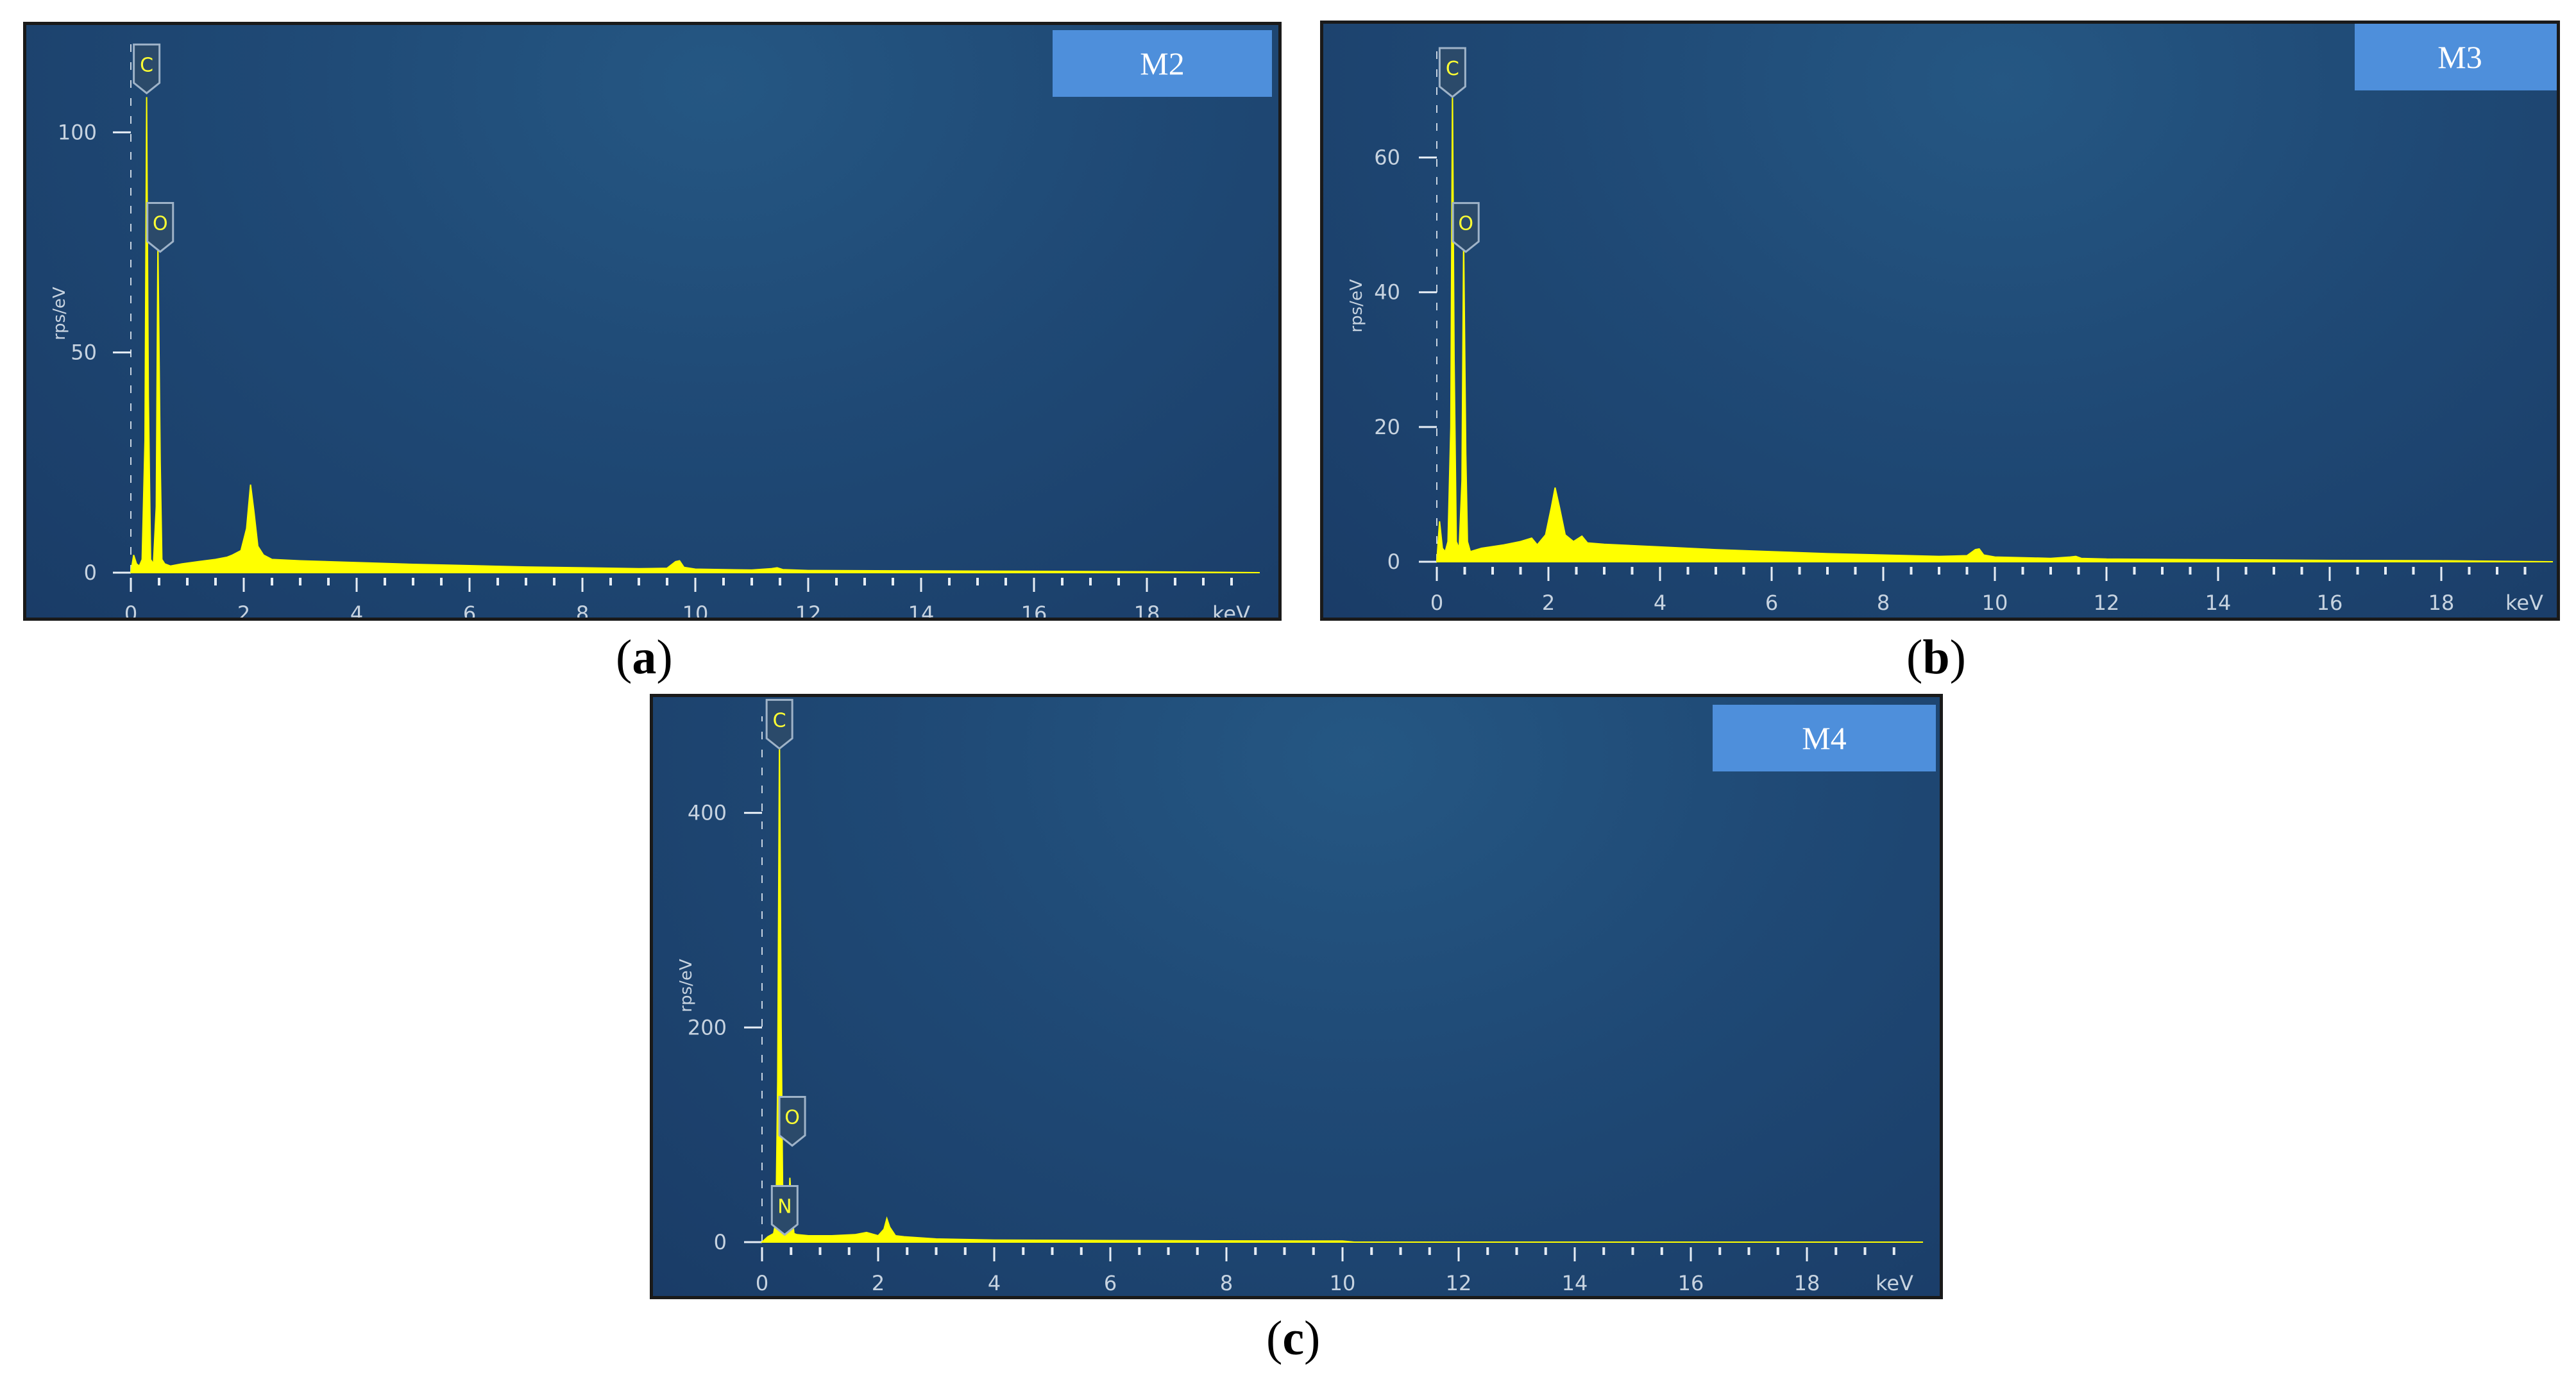 This screenshot has height=1380, width=2576. What do you see at coordinates (707, 813) in the screenshot?
I see `y-tick-label: 400` at bounding box center [707, 813].